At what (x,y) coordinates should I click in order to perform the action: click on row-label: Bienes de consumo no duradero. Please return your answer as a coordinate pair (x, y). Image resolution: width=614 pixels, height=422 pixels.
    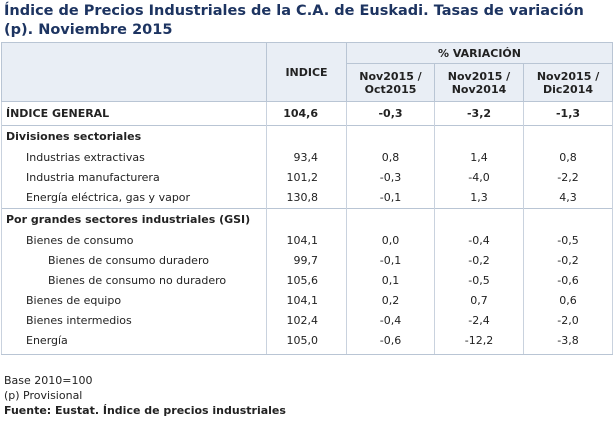
    Looking at the image, I should click on (134, 280).